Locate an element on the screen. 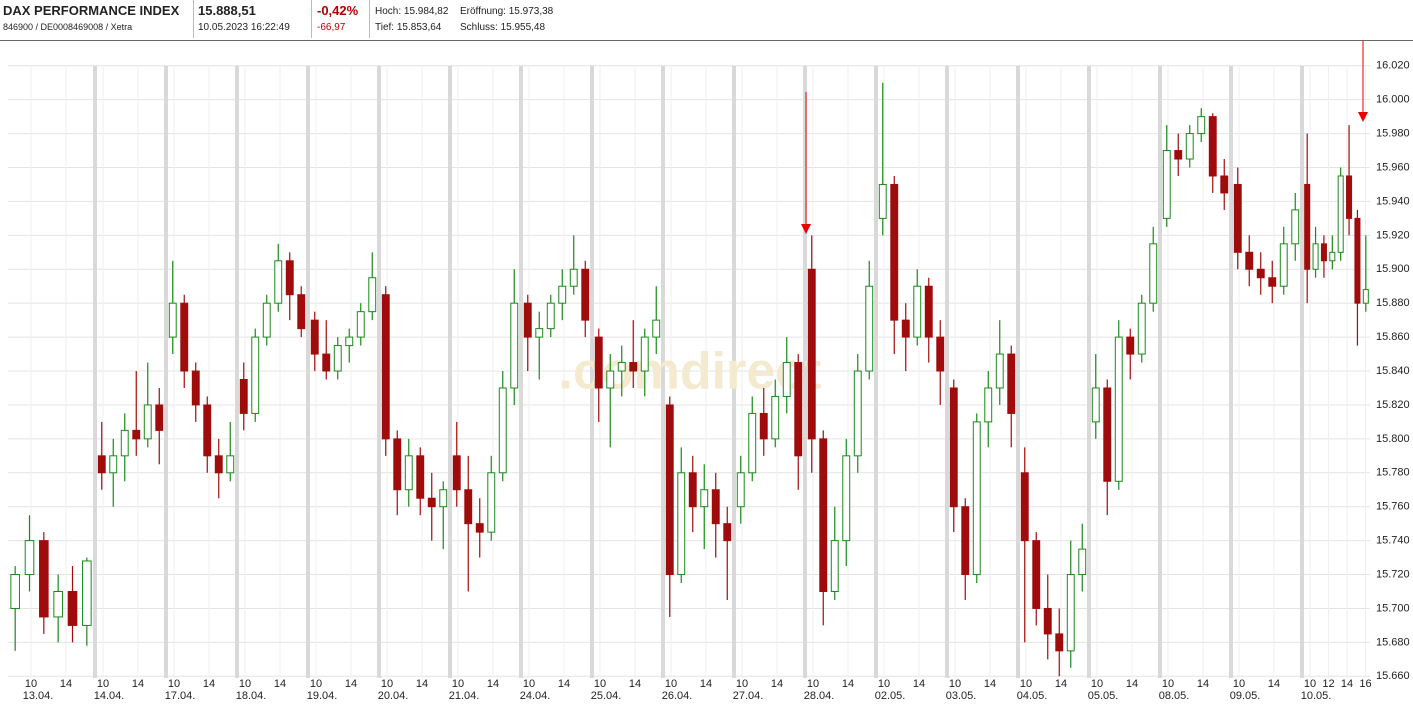 Image resolution: width=1413 pixels, height=704 pixels. x-date-label: 04.05. is located at coordinates (1032, 696).